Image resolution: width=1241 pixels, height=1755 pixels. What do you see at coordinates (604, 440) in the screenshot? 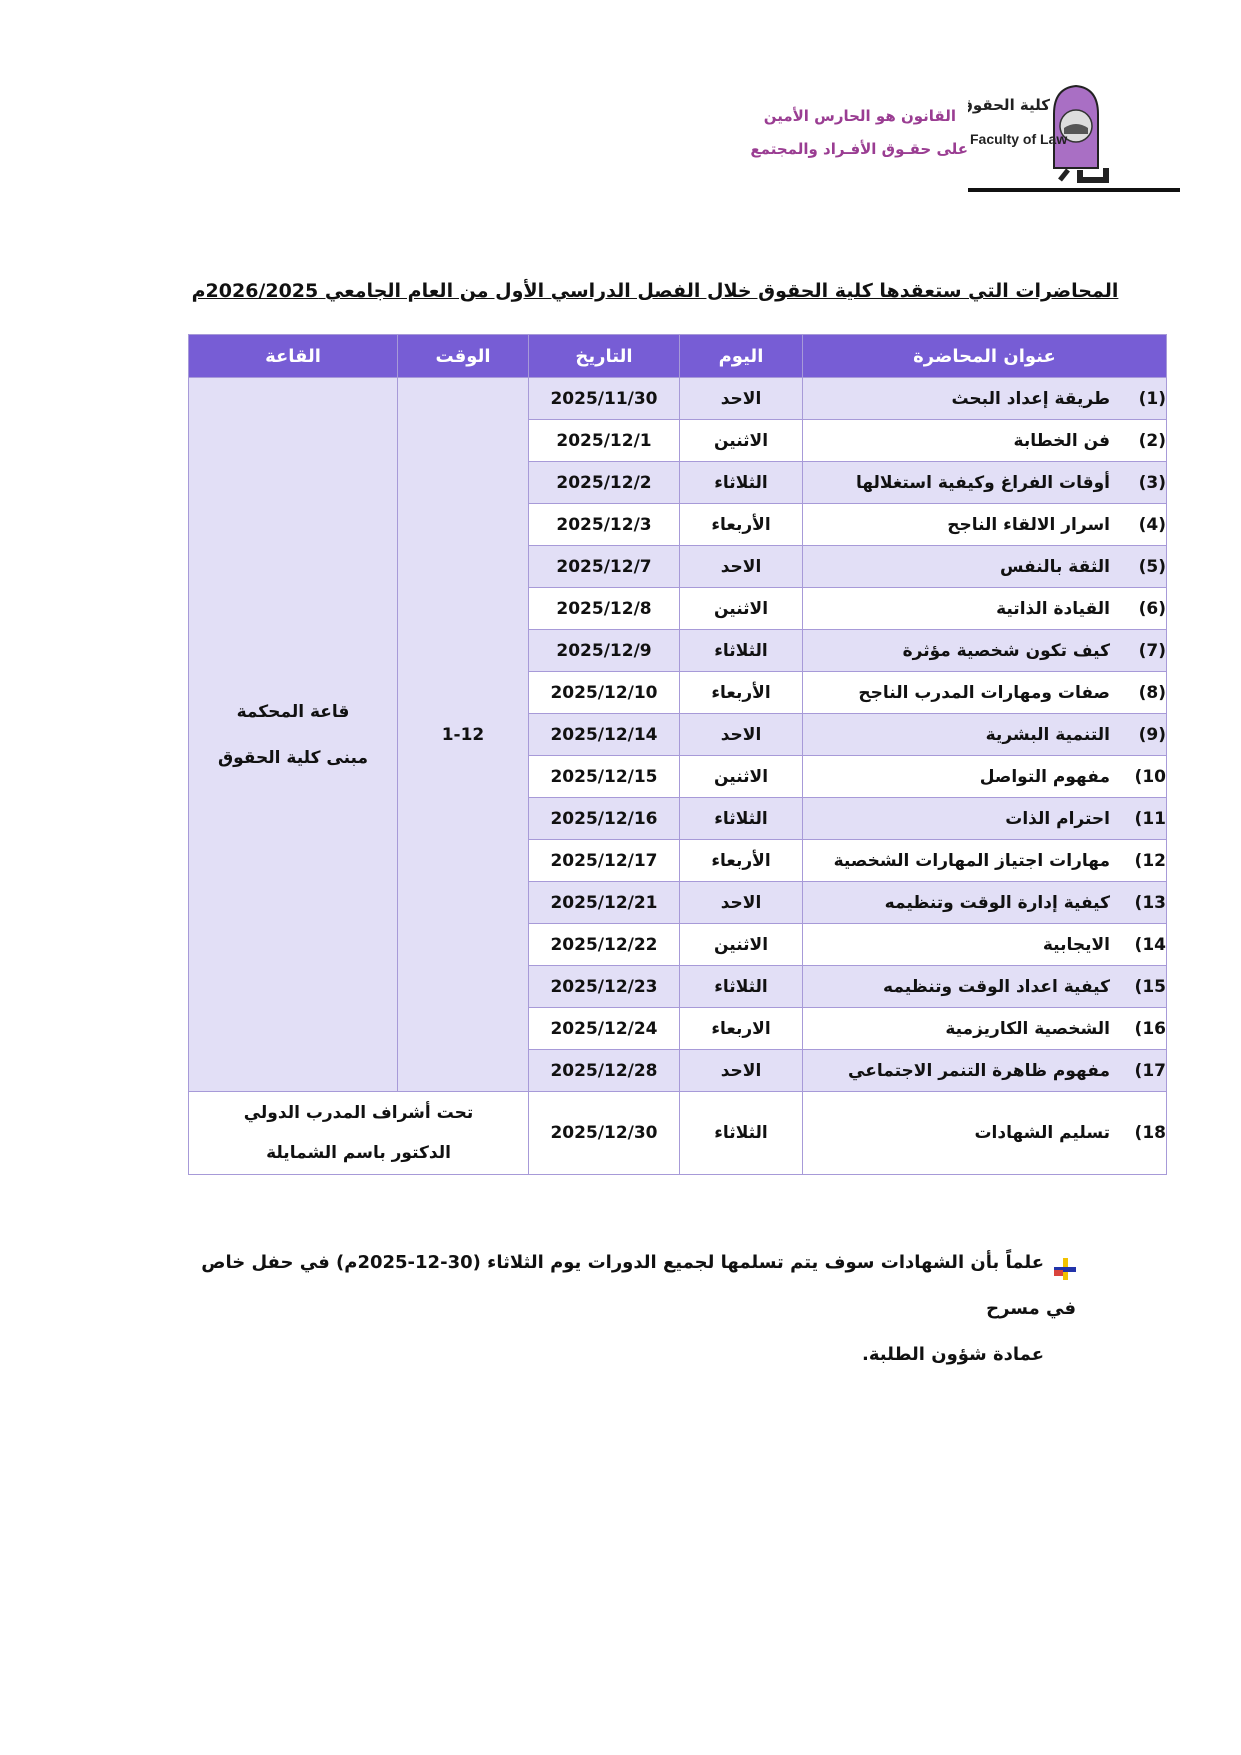
I see `date-cell: 2025/12/1` at bounding box center [604, 440].